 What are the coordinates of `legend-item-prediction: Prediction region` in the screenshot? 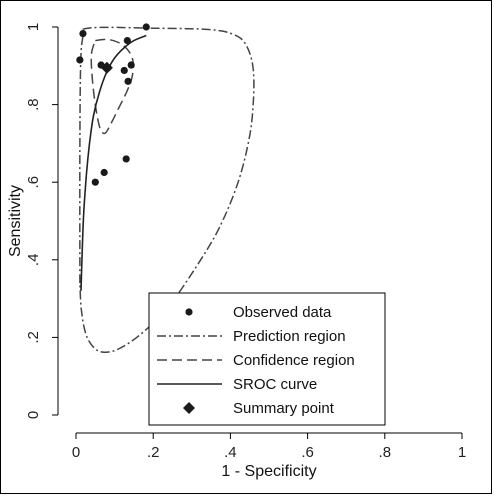 It's located at (251, 336).